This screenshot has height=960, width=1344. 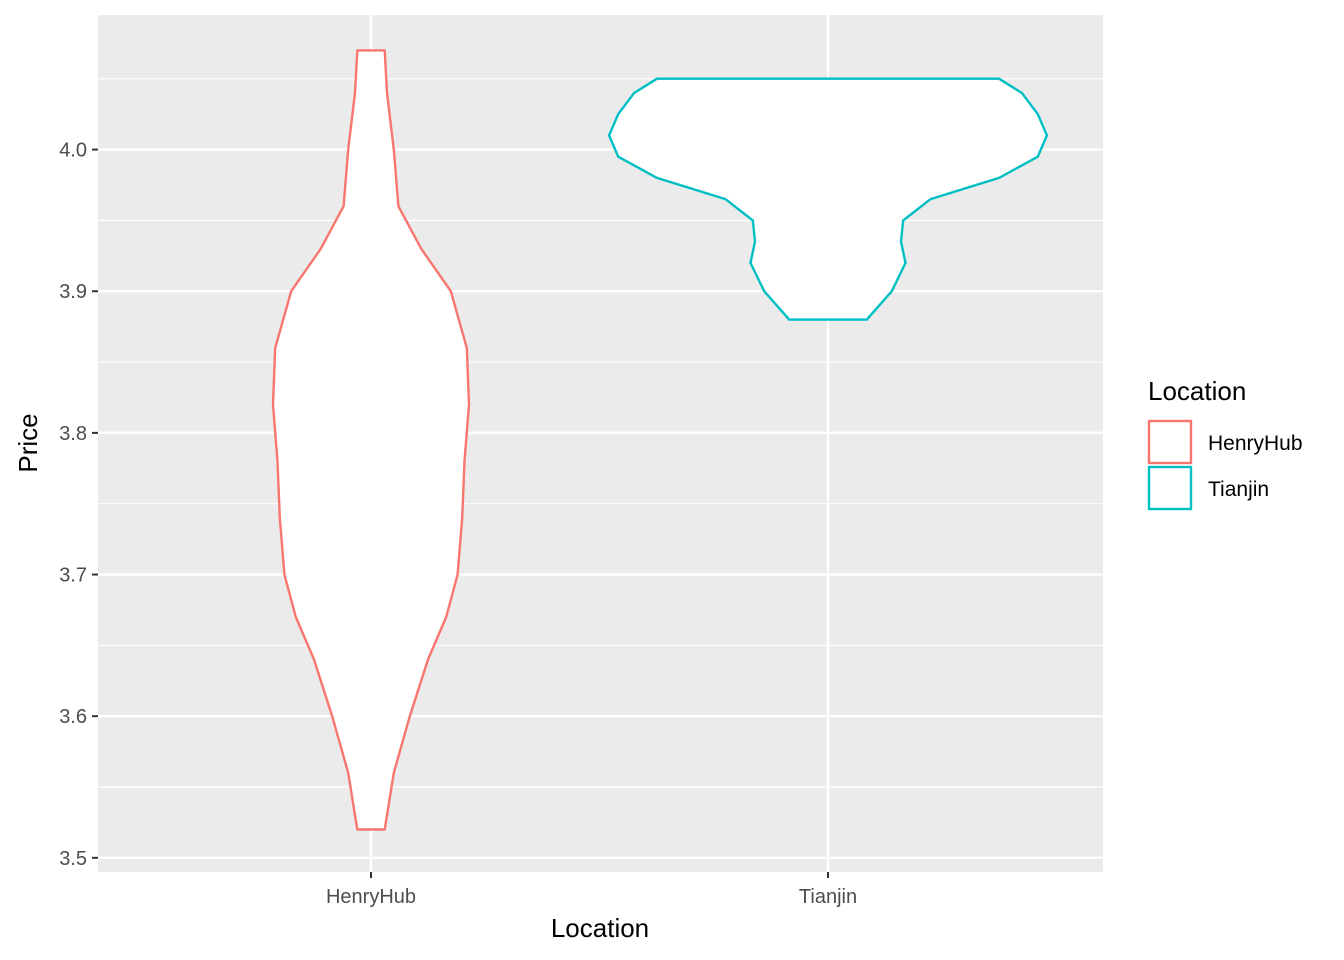 What do you see at coordinates (73, 576) in the screenshot?
I see `y-tick-label: 3.7` at bounding box center [73, 576].